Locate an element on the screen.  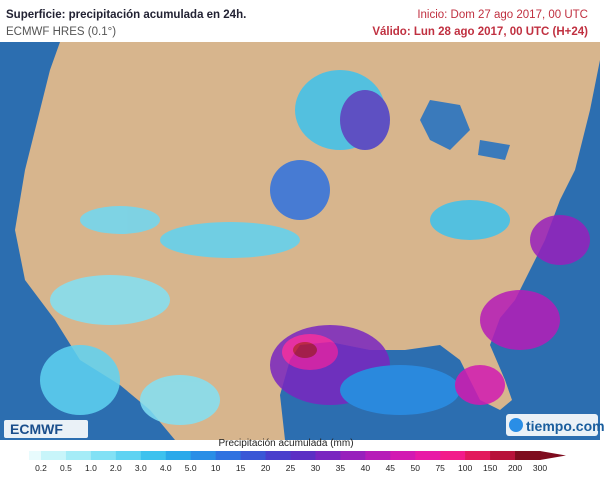
legend-title: Precipitación acumulada (mm) is located at coordinates (285, 443).